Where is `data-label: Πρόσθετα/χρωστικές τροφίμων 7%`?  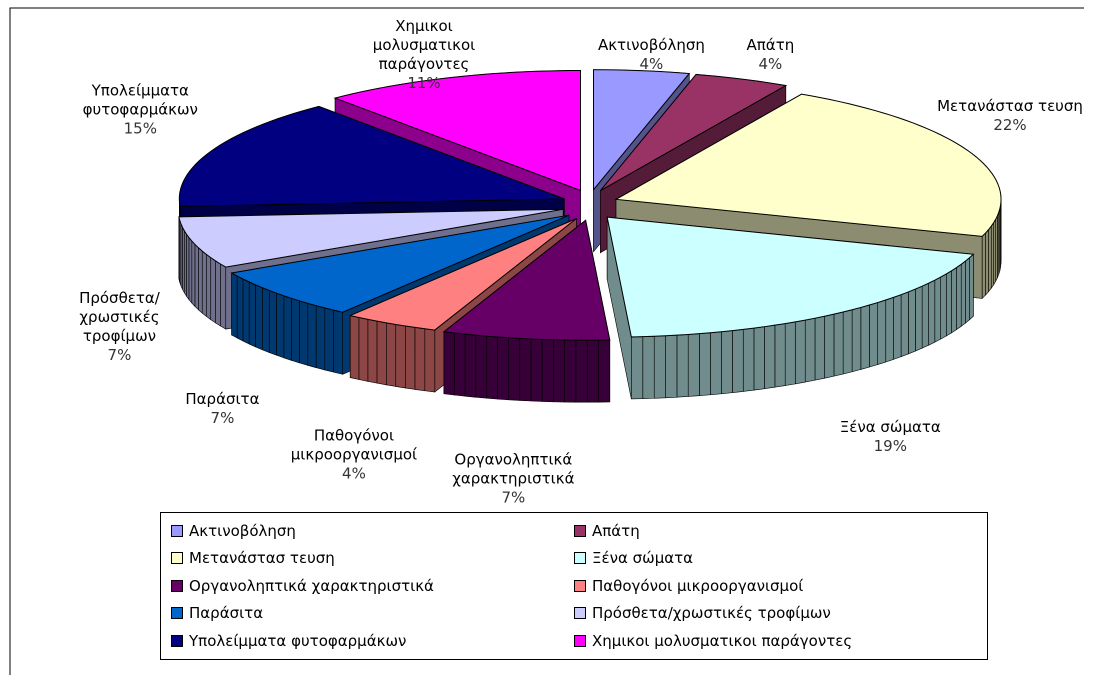 data-label: Πρόσθετα/χρωστικές τροφίμων 7% is located at coordinates (119, 327).